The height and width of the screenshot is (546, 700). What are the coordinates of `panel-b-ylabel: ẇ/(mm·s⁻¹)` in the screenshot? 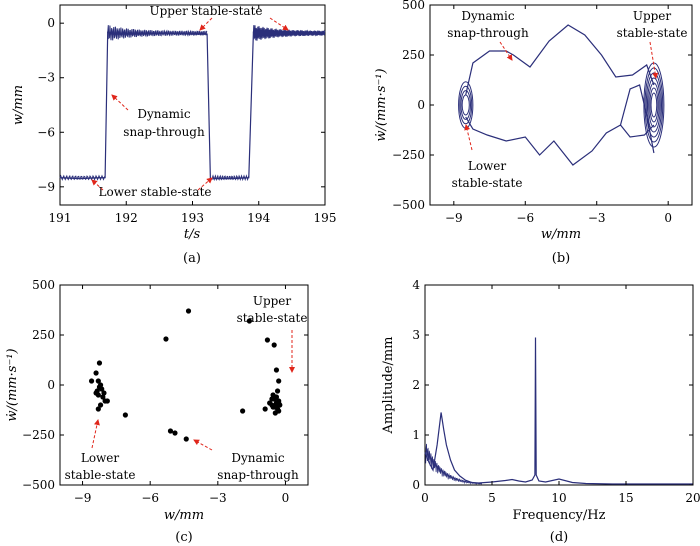 It's located at (381, 104).